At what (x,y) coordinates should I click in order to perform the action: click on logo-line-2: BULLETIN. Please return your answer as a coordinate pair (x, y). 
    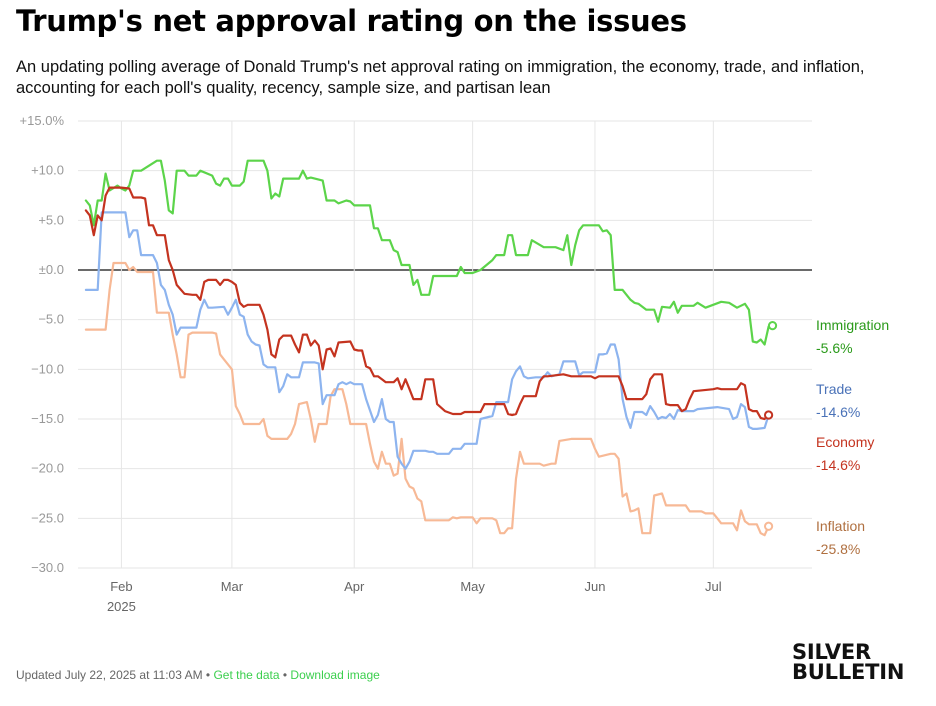
    Looking at the image, I should click on (848, 672).